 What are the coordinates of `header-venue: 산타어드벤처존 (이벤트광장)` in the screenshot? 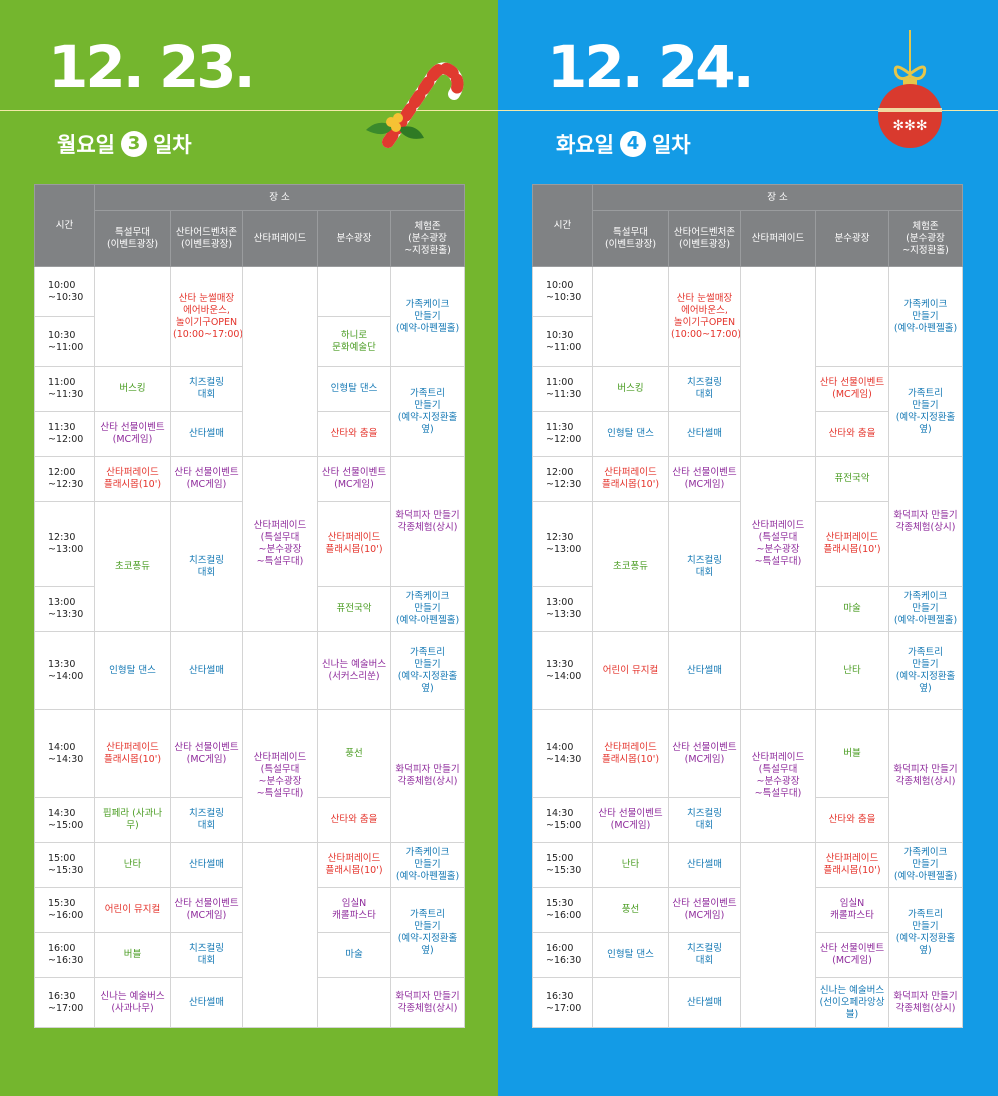 It's located at (206, 238).